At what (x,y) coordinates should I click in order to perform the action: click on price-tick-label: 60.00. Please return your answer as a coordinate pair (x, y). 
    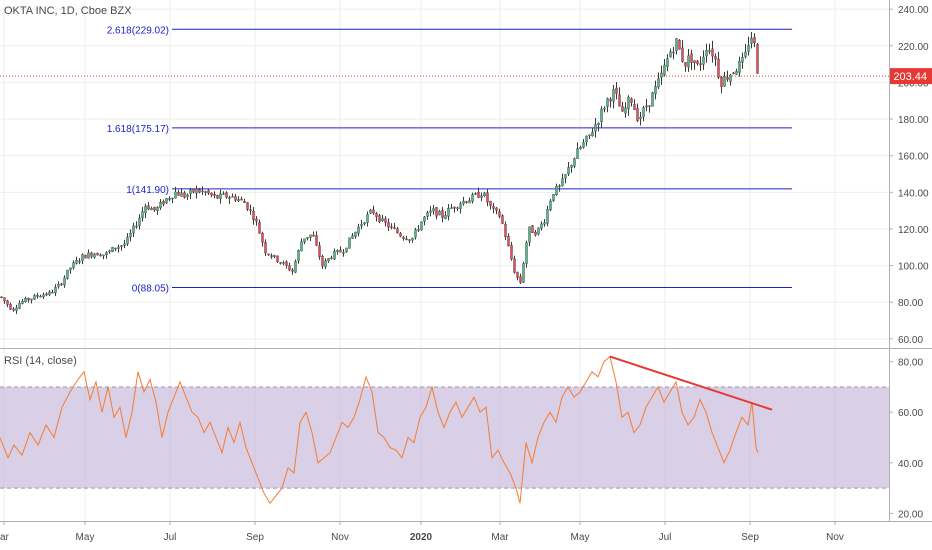
    Looking at the image, I should click on (910, 340).